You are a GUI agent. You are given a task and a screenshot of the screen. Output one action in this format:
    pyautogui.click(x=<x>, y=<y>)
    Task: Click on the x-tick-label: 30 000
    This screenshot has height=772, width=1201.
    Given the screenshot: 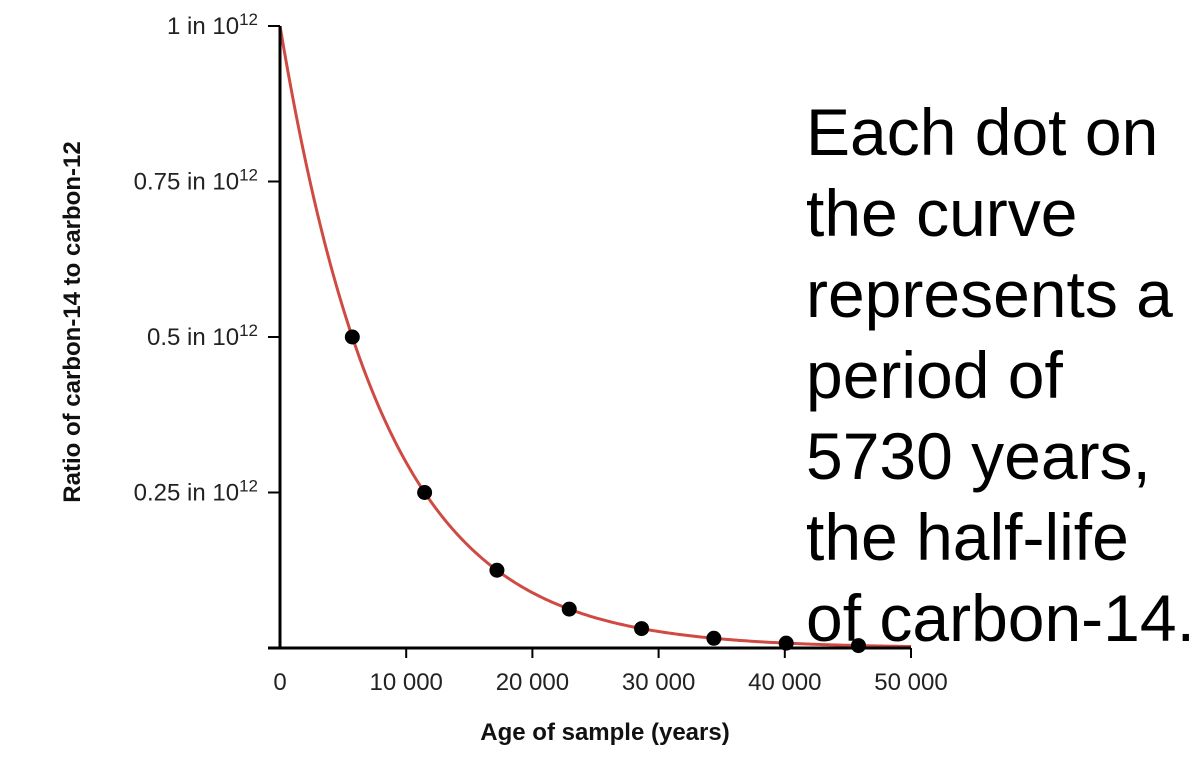 What is the action you would take?
    pyautogui.click(x=658, y=682)
    